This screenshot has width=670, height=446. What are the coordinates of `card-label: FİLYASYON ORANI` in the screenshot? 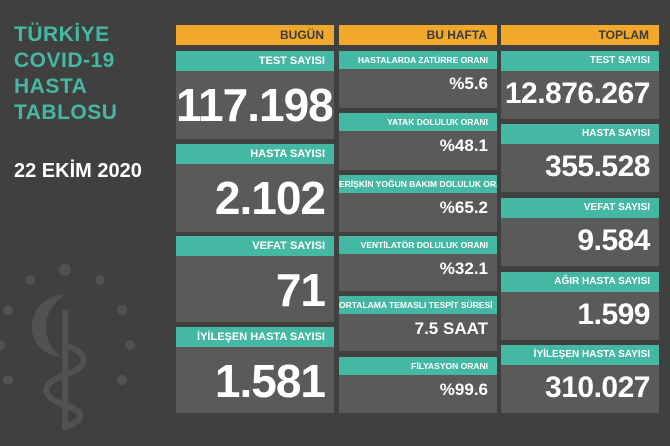 It's located at (418, 366).